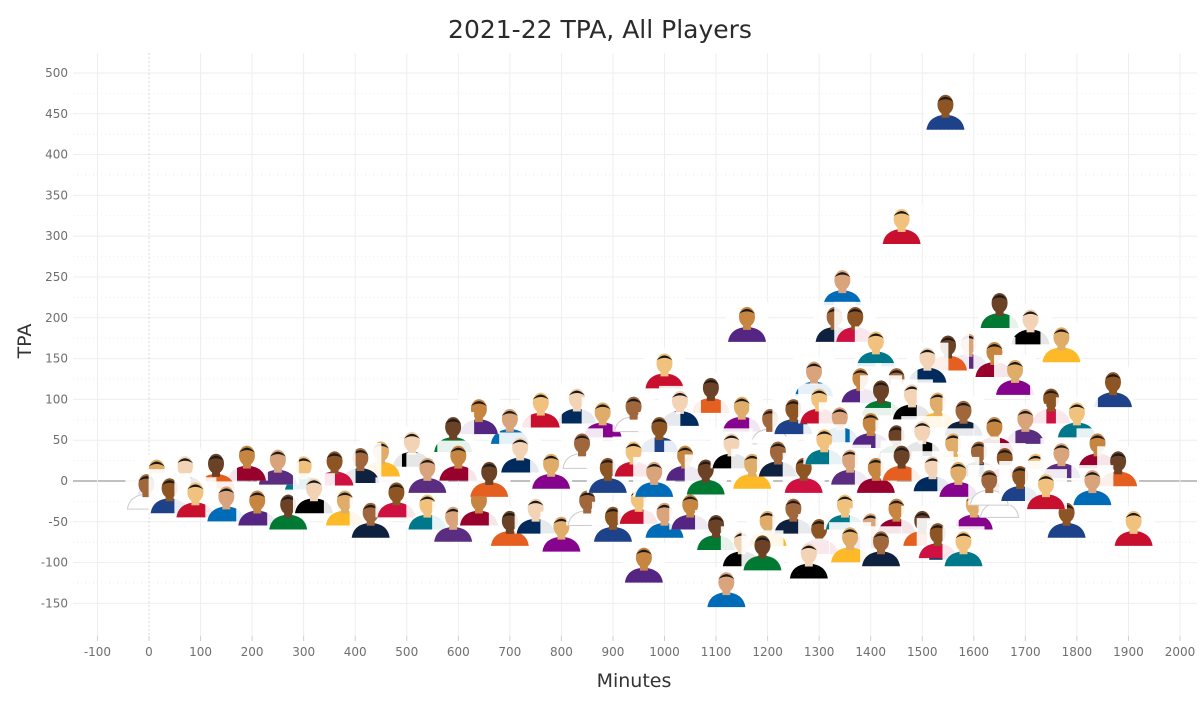 This screenshot has height=702, width=1200. What do you see at coordinates (1128, 652) in the screenshot?
I see `x-tick-label: 1900` at bounding box center [1128, 652].